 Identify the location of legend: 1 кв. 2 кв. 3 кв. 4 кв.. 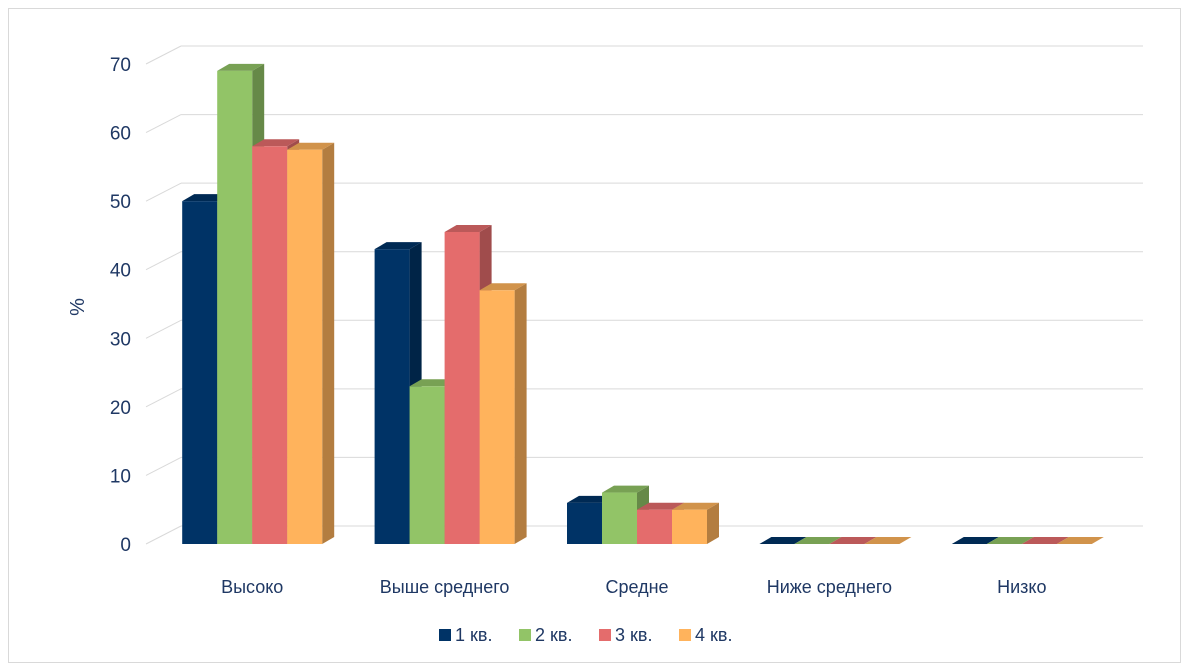
(585, 635).